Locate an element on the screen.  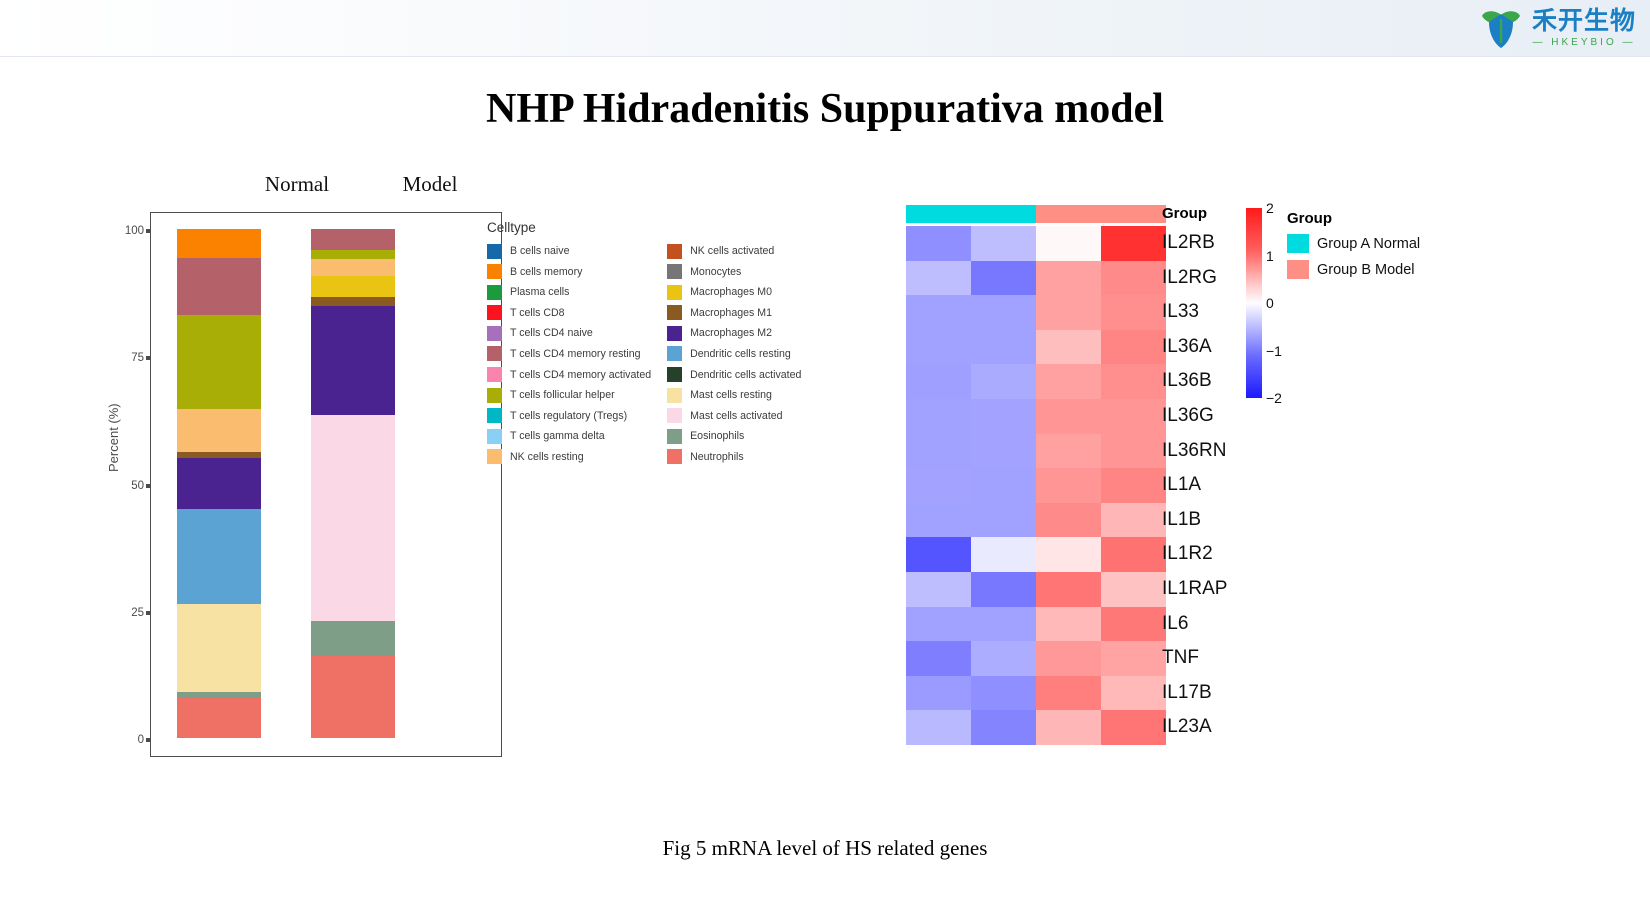
celltype-label: Monocytes is located at coordinates (716, 271).